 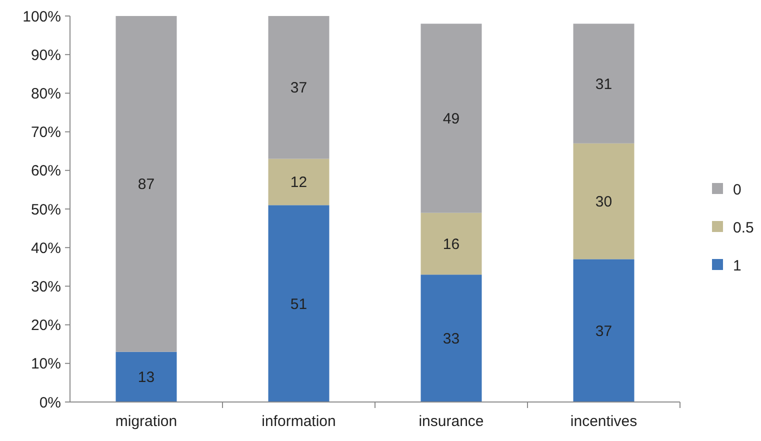 What do you see at coordinates (737, 189) in the screenshot?
I see `legend-label: 0` at bounding box center [737, 189].